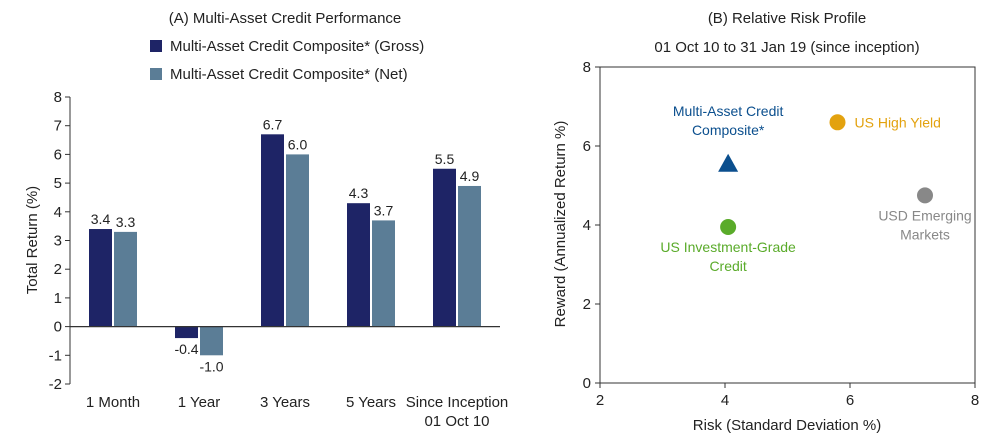 This screenshot has height=440, width=1000. I want to click on point-label: Composite*, so click(728, 130).